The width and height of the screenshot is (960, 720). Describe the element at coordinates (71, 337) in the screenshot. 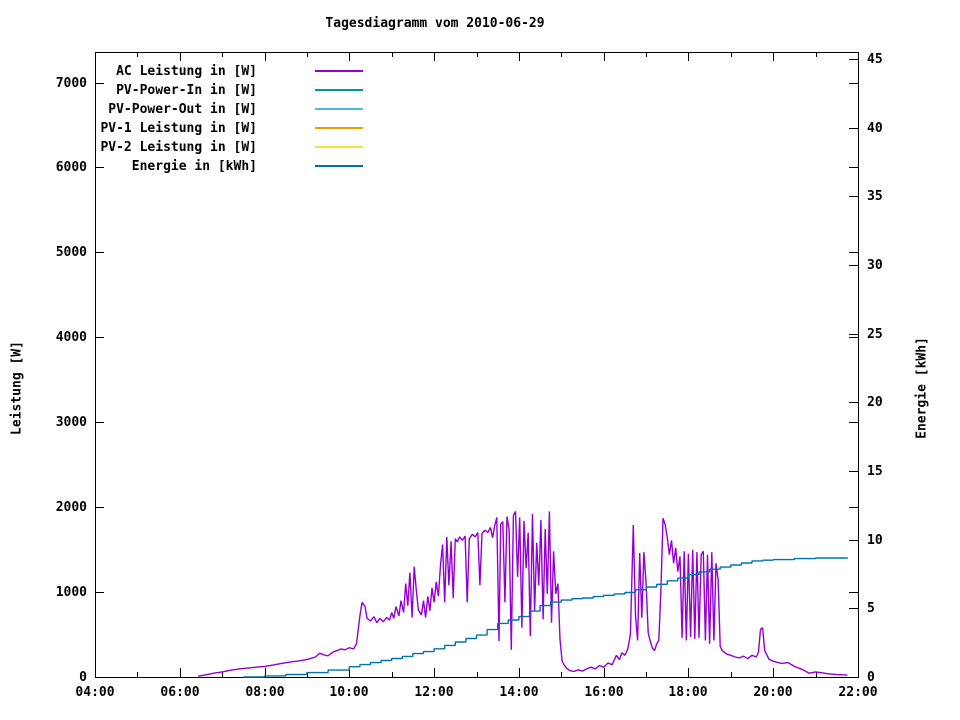

I see `y-left-tick-label: 4000` at that location.